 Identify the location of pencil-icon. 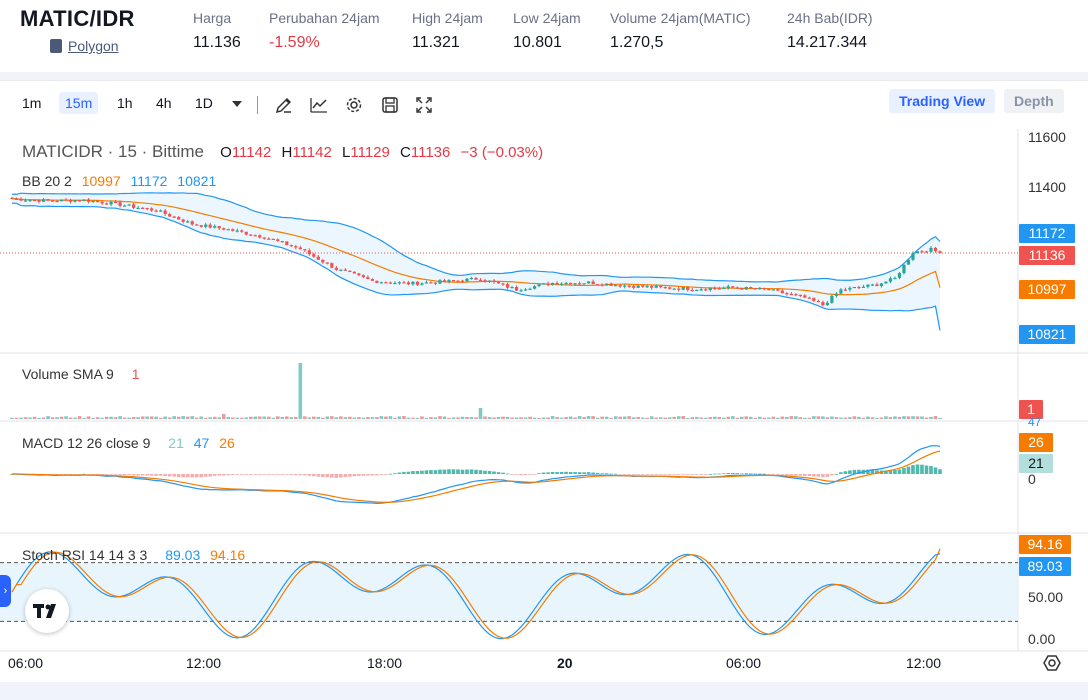
(284, 105).